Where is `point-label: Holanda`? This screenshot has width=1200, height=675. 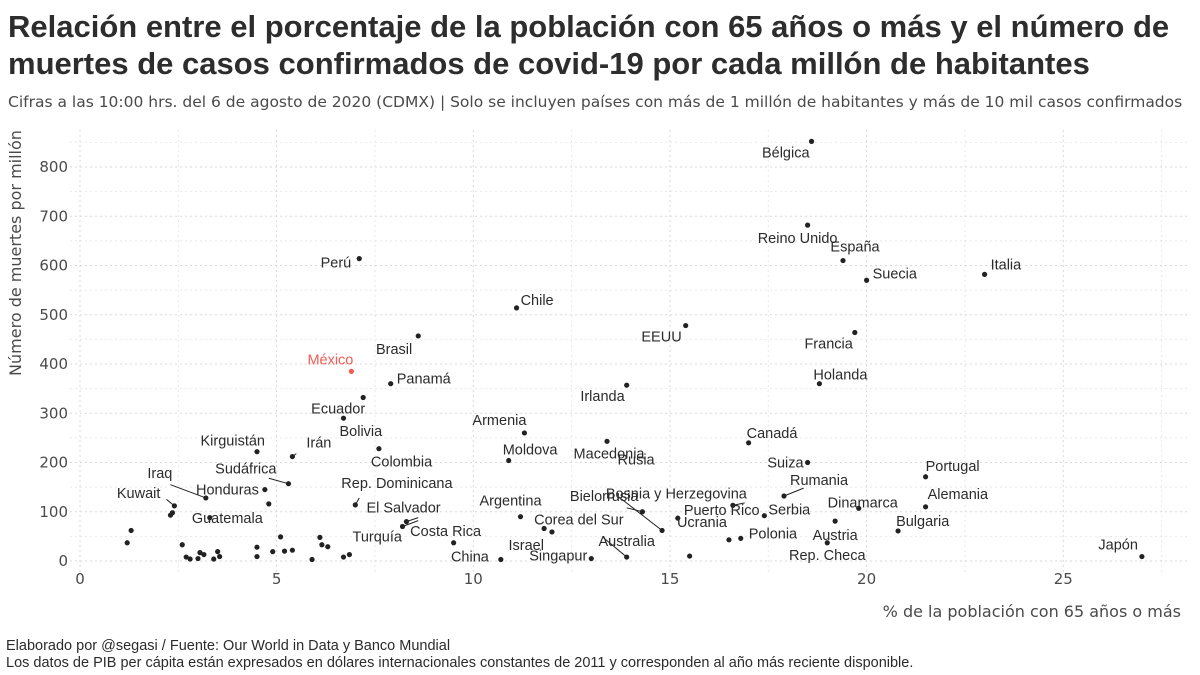 point-label: Holanda is located at coordinates (840, 376).